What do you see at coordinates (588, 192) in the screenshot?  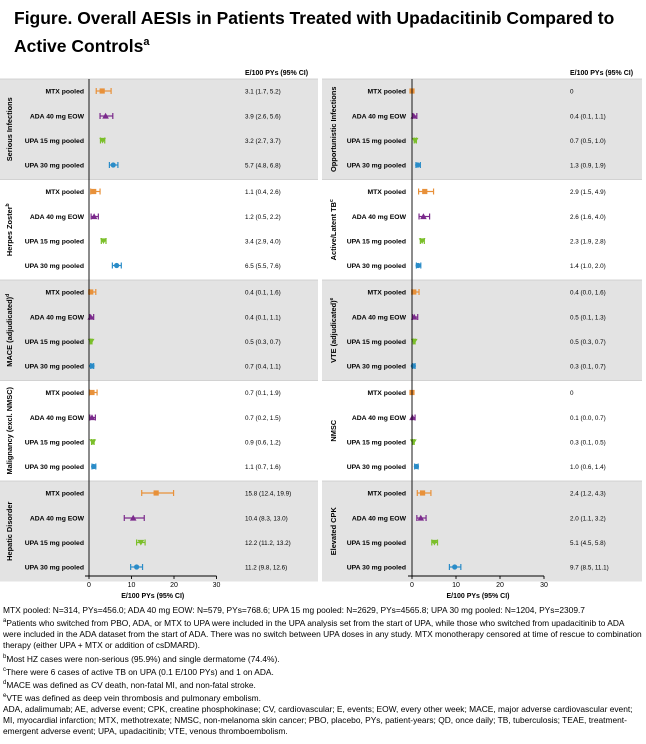 I see `rate-value: 2.9 (1.5, 4.9)` at bounding box center [588, 192].